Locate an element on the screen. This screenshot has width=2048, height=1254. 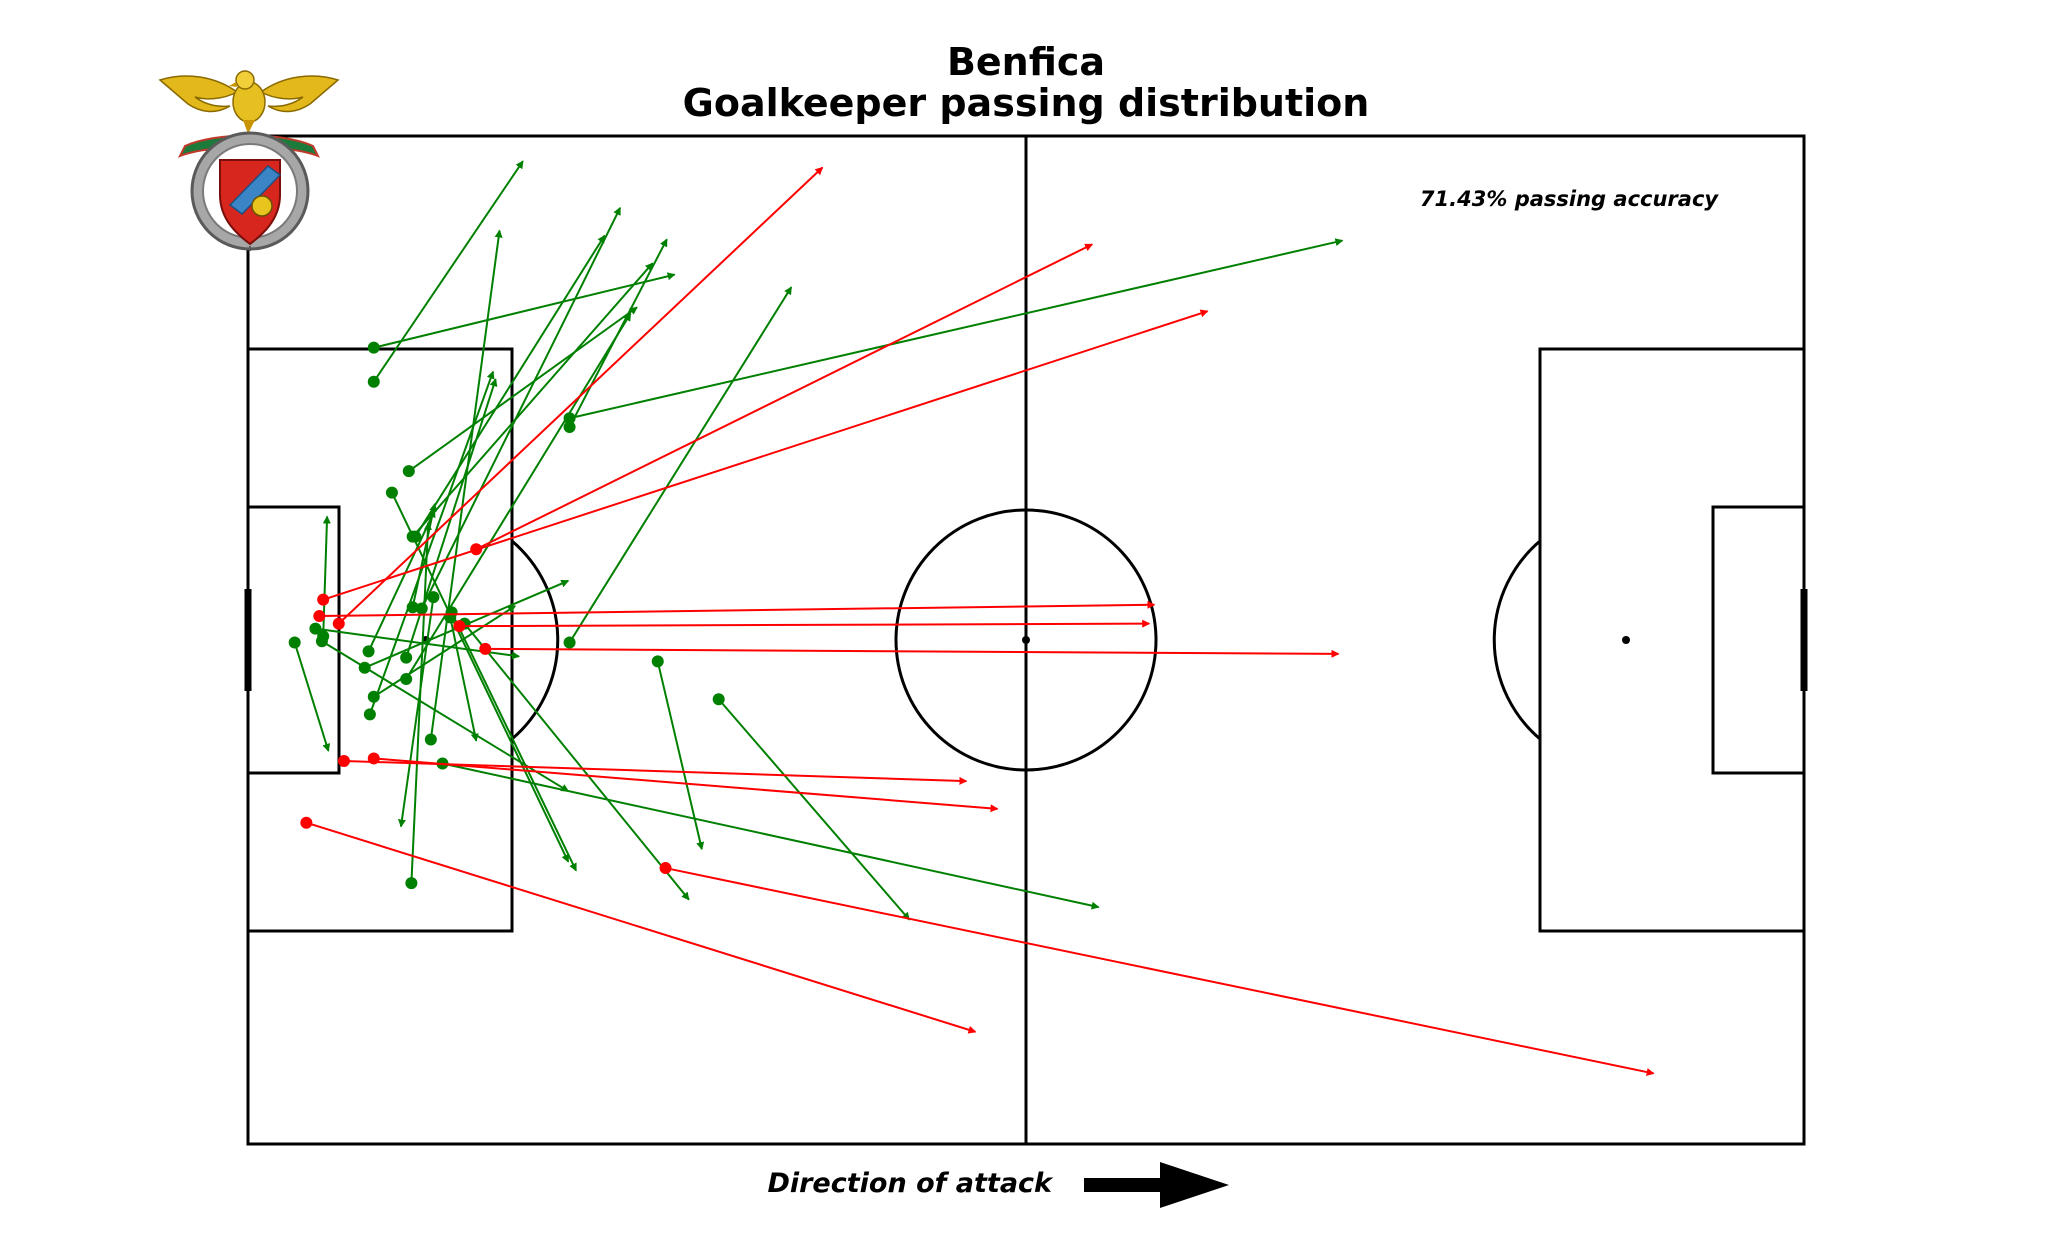
left-penalty-arc is located at coordinates (535, 640).